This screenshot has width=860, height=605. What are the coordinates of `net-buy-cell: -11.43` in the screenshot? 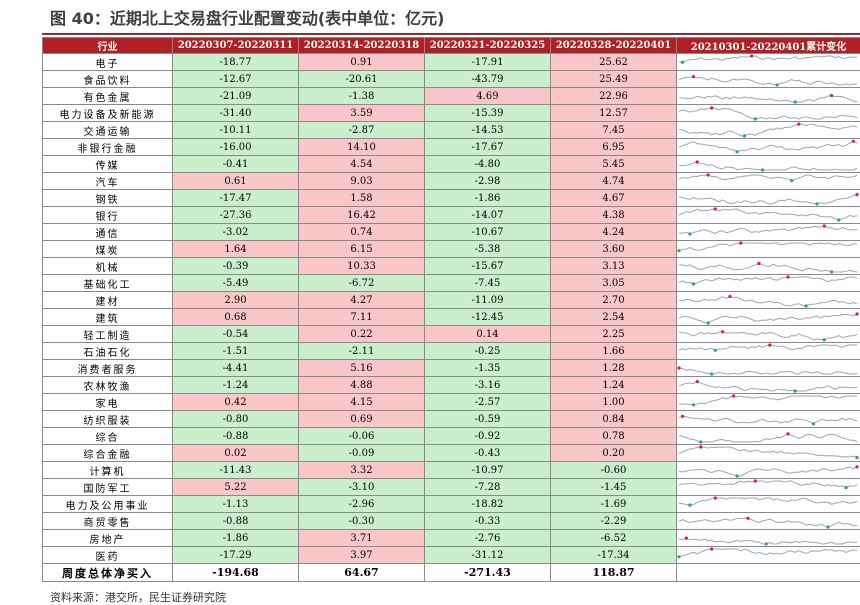 It's located at (236, 470).